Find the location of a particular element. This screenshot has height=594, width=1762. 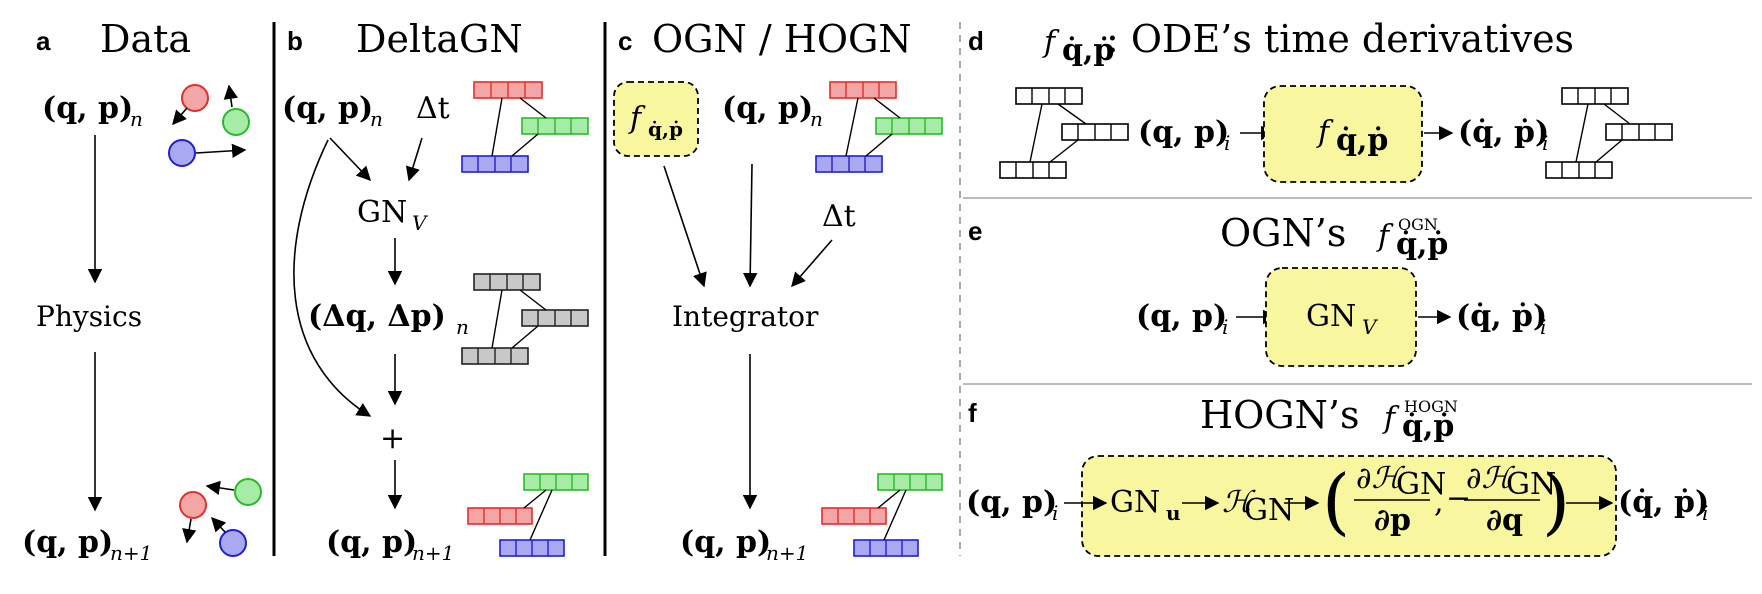

graph-icon-b-delta is located at coordinates (525, 319).